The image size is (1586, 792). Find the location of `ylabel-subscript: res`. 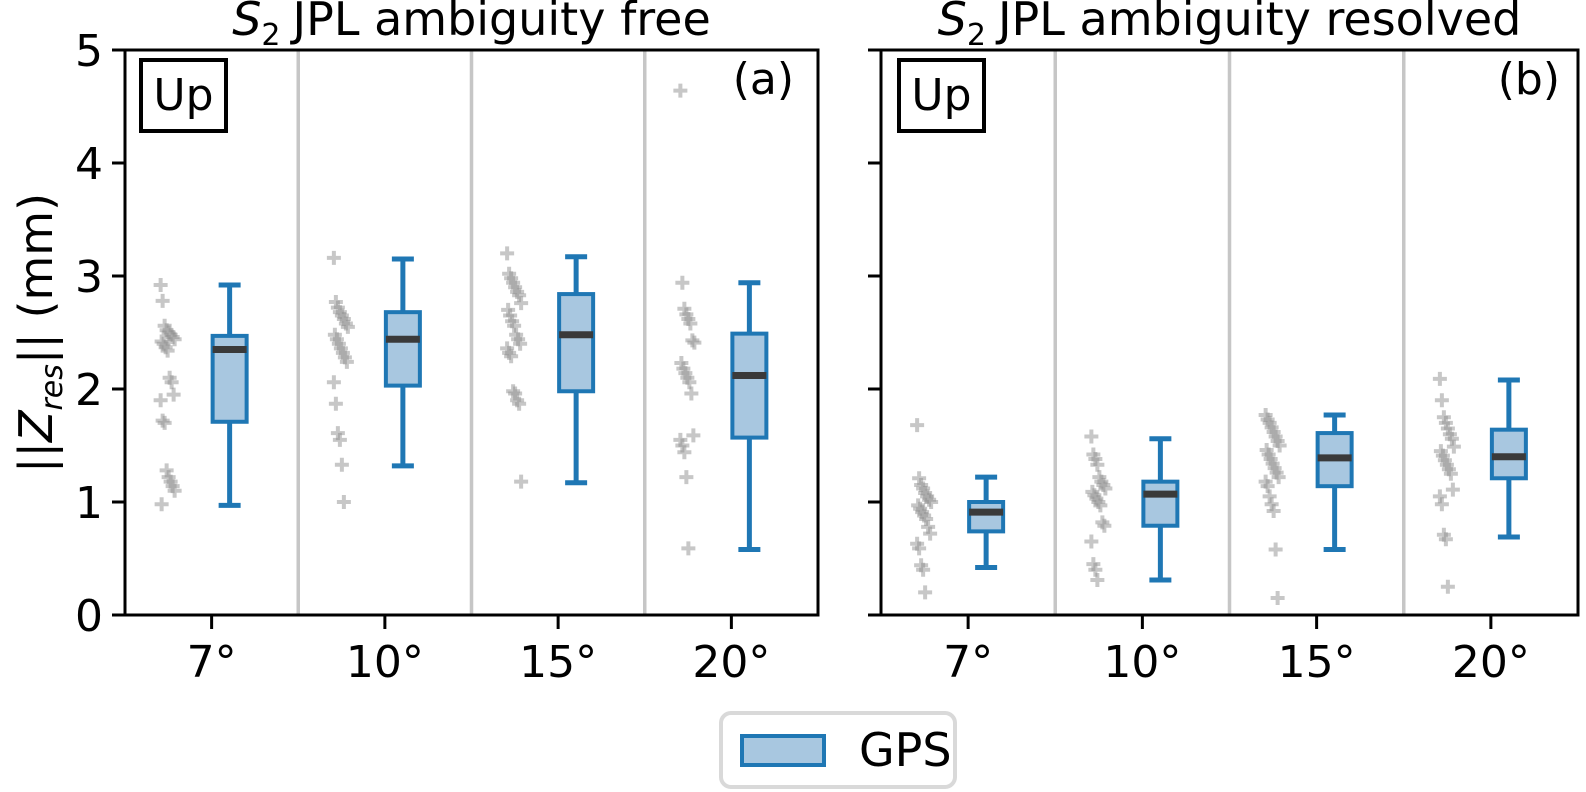

ylabel-subscript: res is located at coordinates (53, 387).